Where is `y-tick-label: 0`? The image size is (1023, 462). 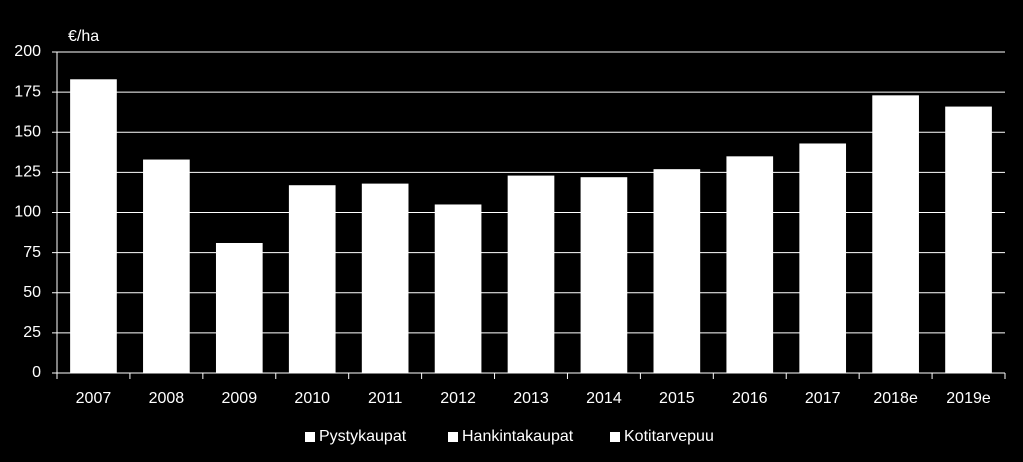 y-tick-label: 0 is located at coordinates (36, 372).